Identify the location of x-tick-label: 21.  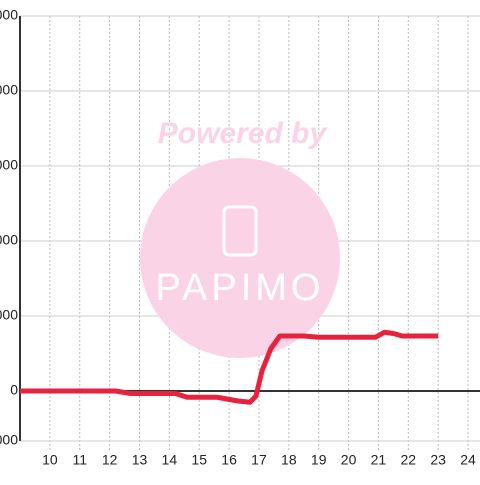
(379, 460).